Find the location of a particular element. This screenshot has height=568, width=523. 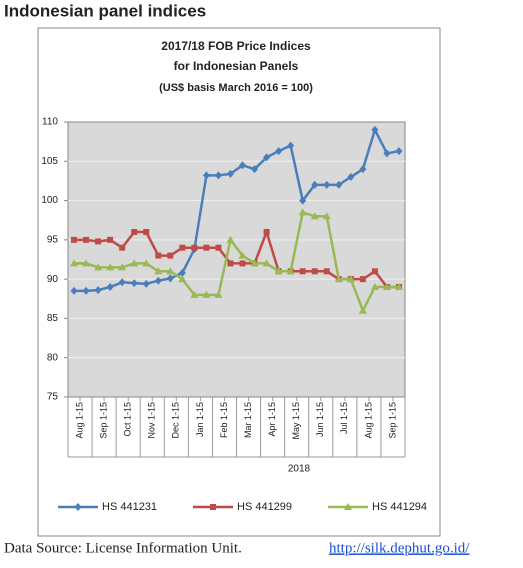

x-tick-label: Feb 1-15 is located at coordinates (224, 420).